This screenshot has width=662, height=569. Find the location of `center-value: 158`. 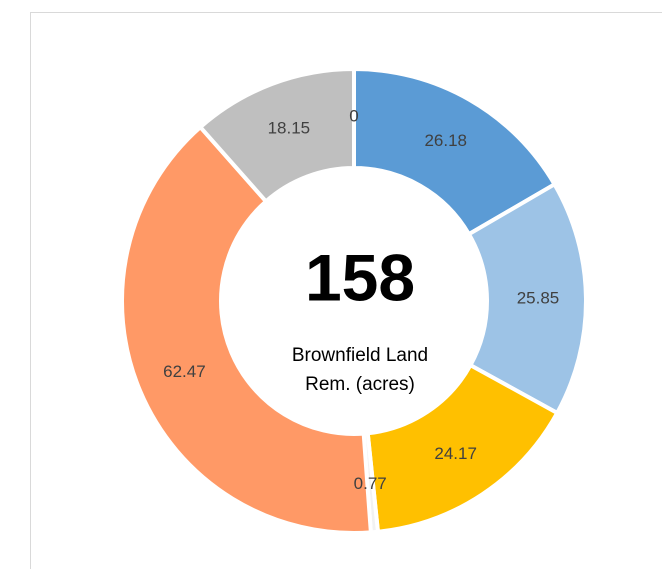

center-value: 158 is located at coordinates (360, 277).